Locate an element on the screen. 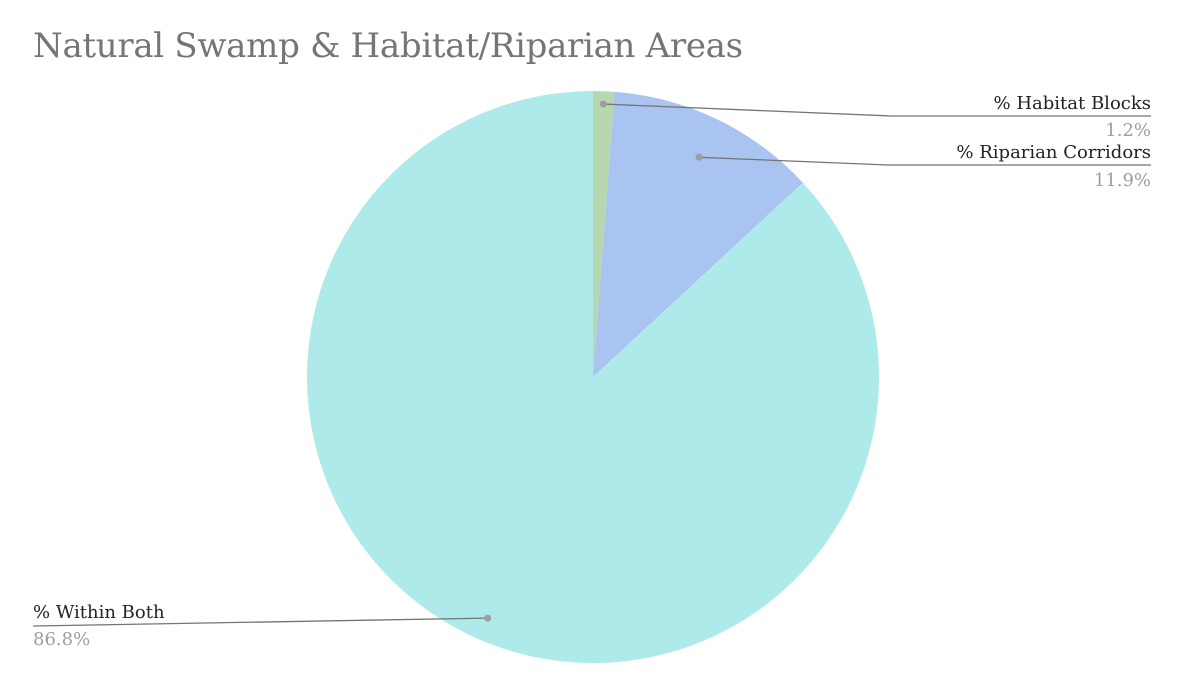 The height and width of the screenshot is (696, 1184). leader-line-habitat-blocks is located at coordinates (877, 110).